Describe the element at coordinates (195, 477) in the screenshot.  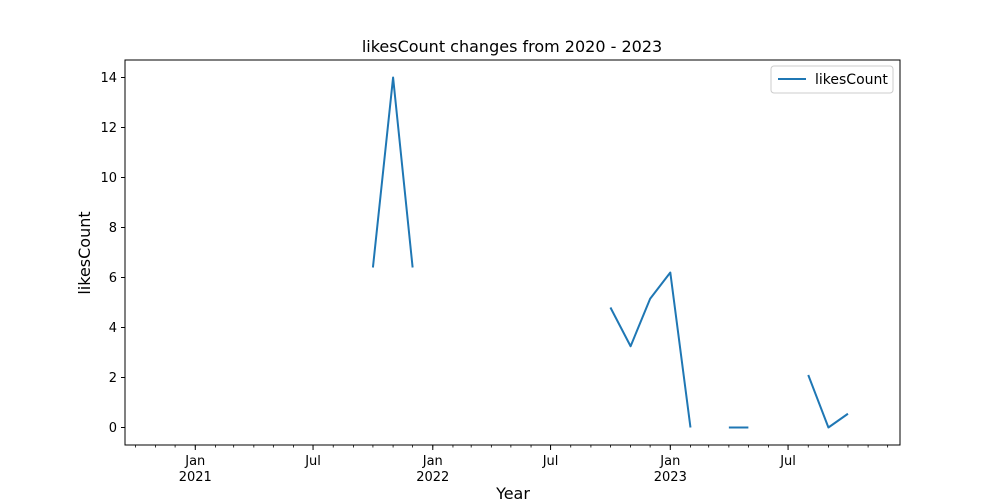
I see `x-tick-label: 2021` at that location.